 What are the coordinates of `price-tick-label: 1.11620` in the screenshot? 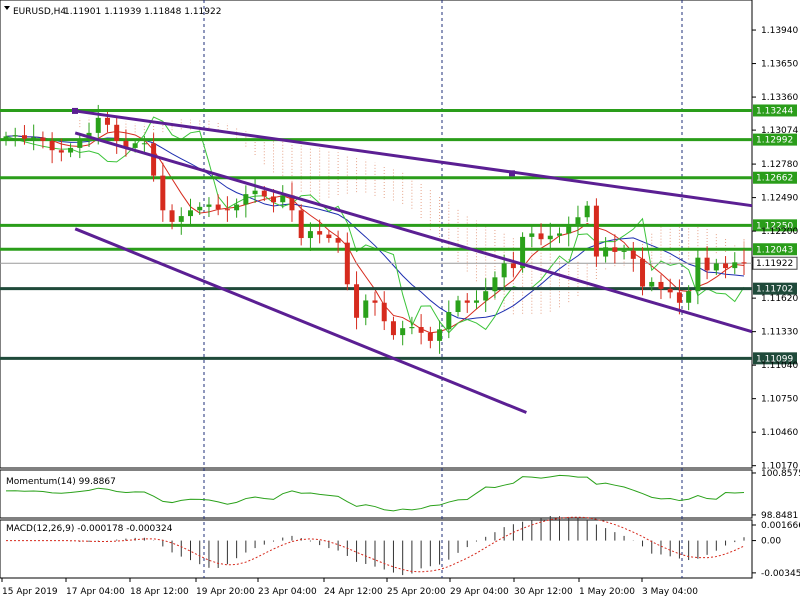 It's located at (779, 299).